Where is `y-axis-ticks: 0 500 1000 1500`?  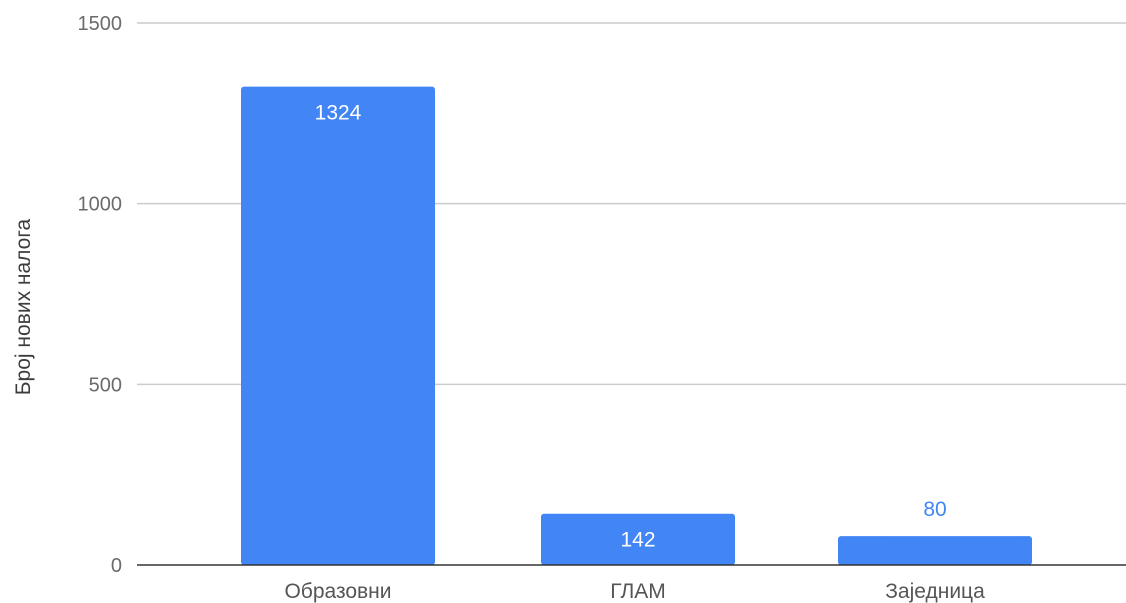 y-axis-ticks: 0 500 1000 1500 is located at coordinates (100, 295).